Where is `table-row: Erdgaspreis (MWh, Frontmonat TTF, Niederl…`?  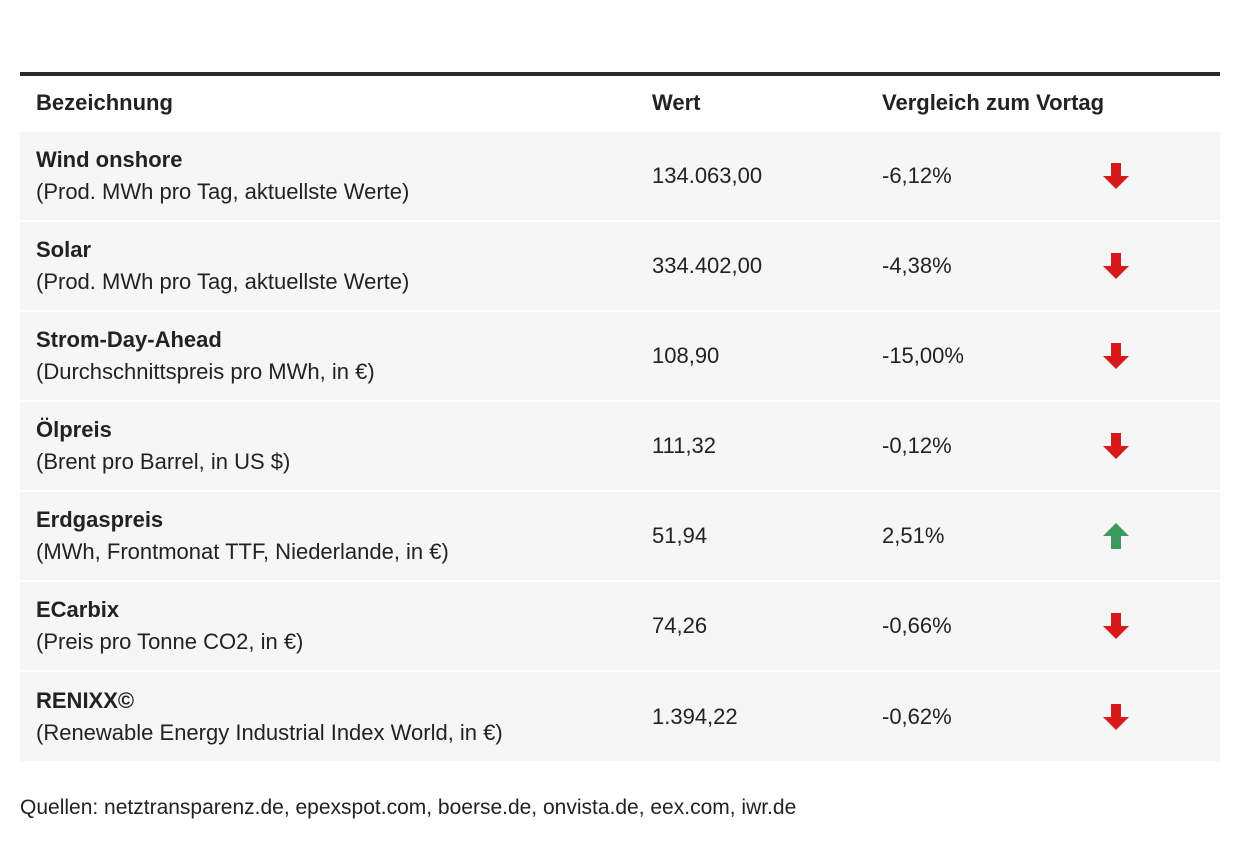 table-row: Erdgaspreis (MWh, Frontmonat TTF, Niederl… is located at coordinates (620, 535).